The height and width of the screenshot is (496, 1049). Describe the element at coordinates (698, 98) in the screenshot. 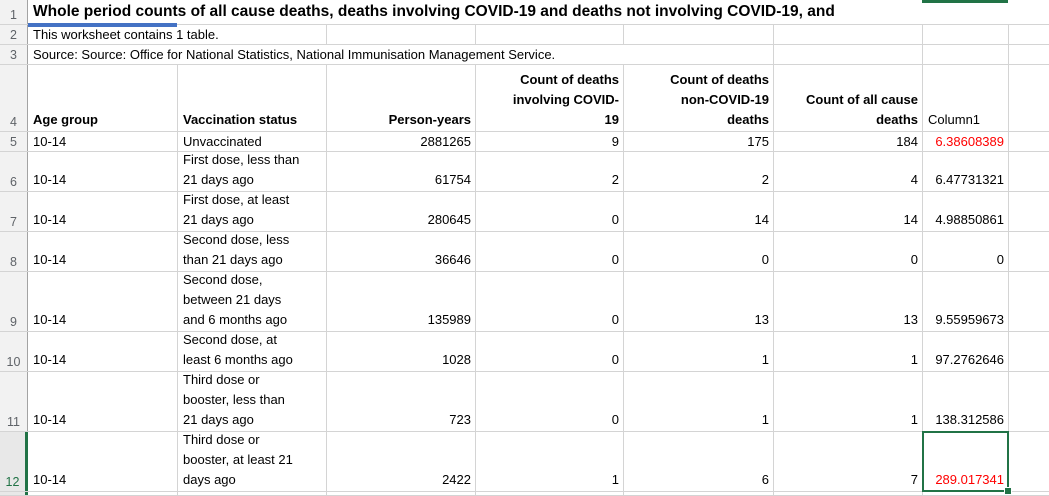

I see `cell-header-non-covid-deaths: Count of deaths non-COVID-19 deaths` at that location.